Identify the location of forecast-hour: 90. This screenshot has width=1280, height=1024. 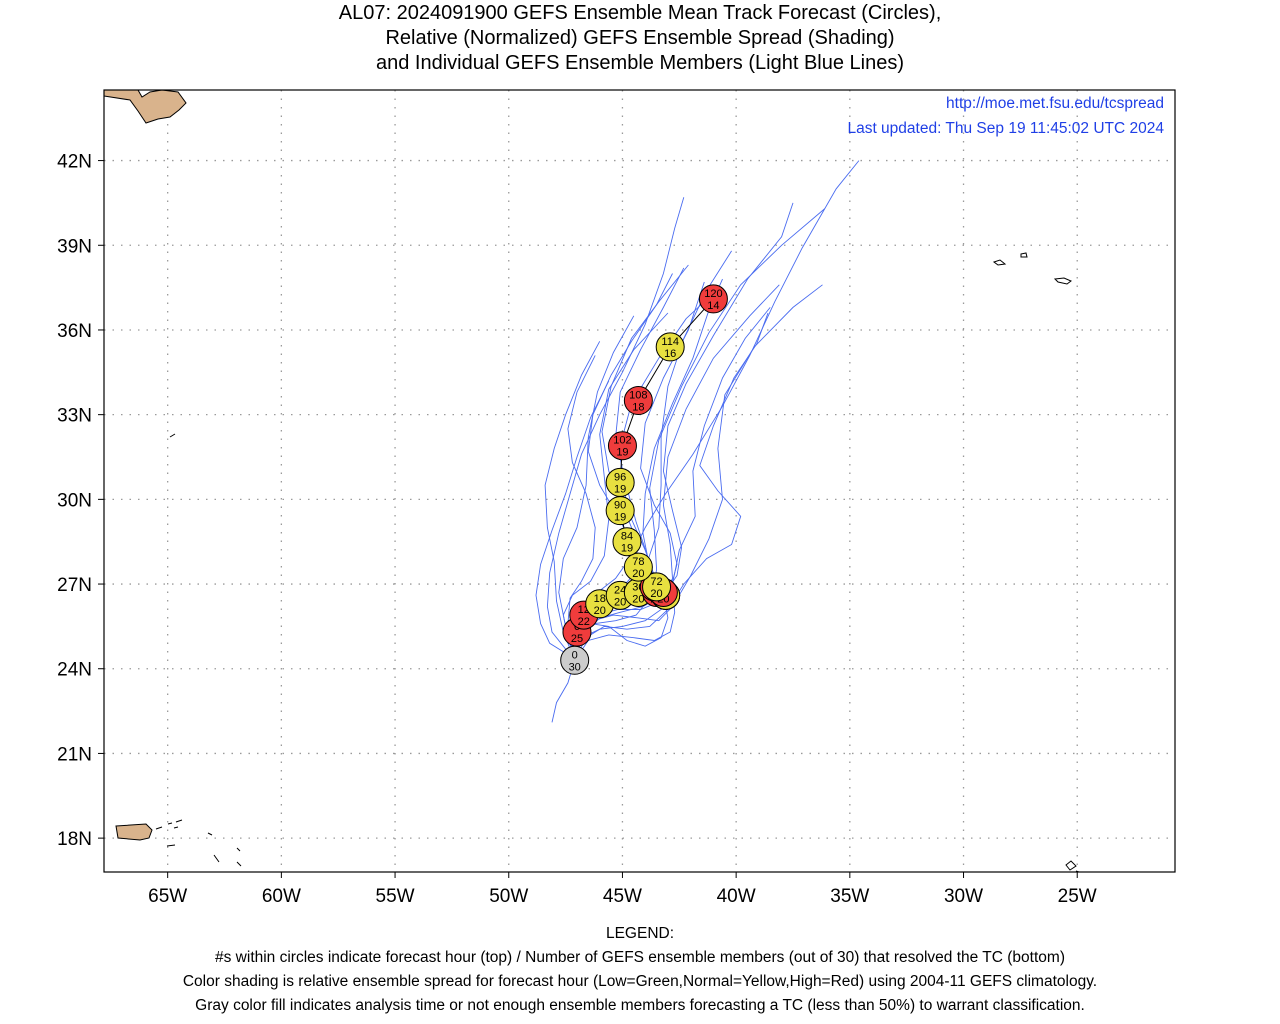
(620, 506).